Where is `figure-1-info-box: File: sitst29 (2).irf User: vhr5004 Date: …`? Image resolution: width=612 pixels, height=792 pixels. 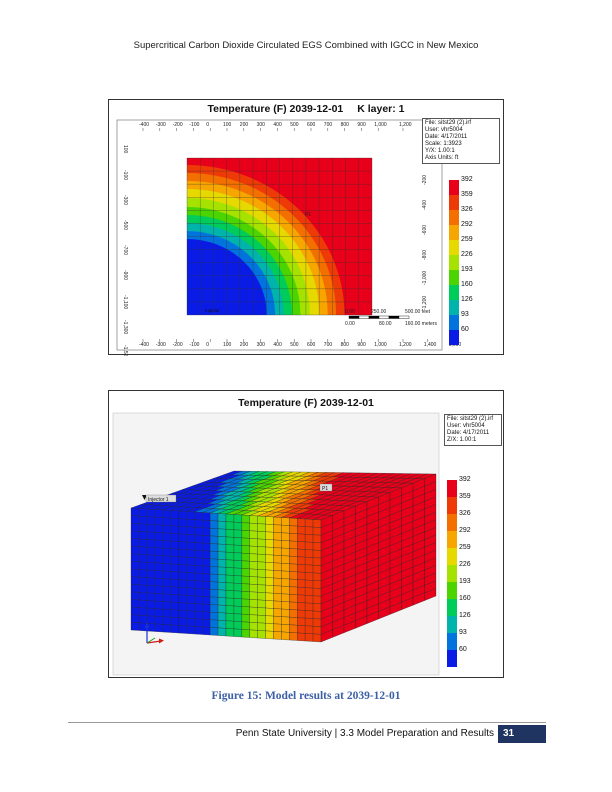
figure-1-info-box: File: sitst29 (2).irf User: vhr5004 Date: … is located at coordinates (461, 141).